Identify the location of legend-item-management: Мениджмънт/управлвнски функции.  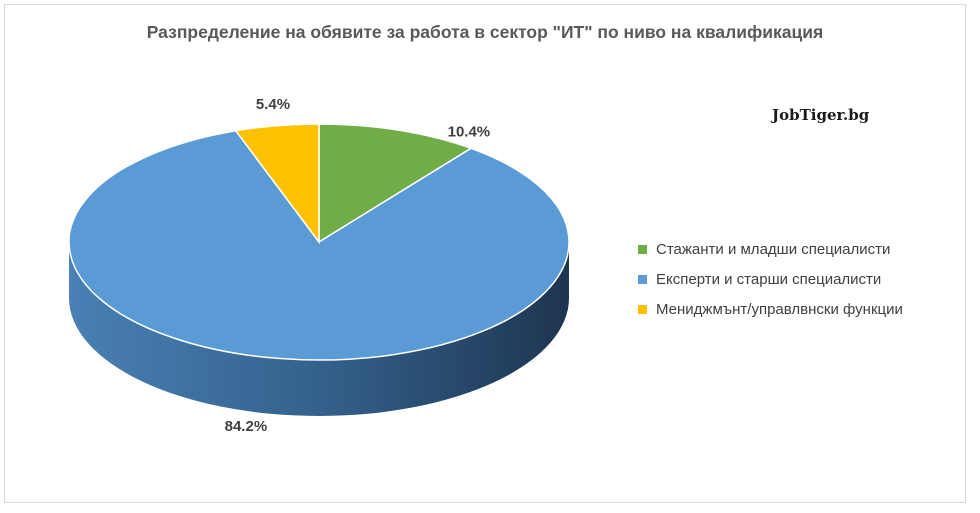
(770, 309).